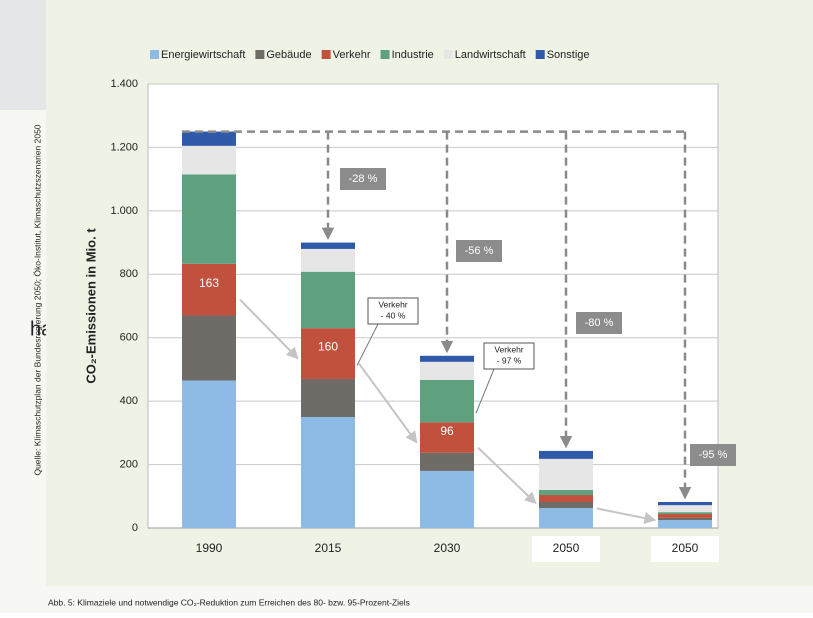  What do you see at coordinates (328, 548) in the screenshot?
I see `x-tick-label: 2015` at bounding box center [328, 548].